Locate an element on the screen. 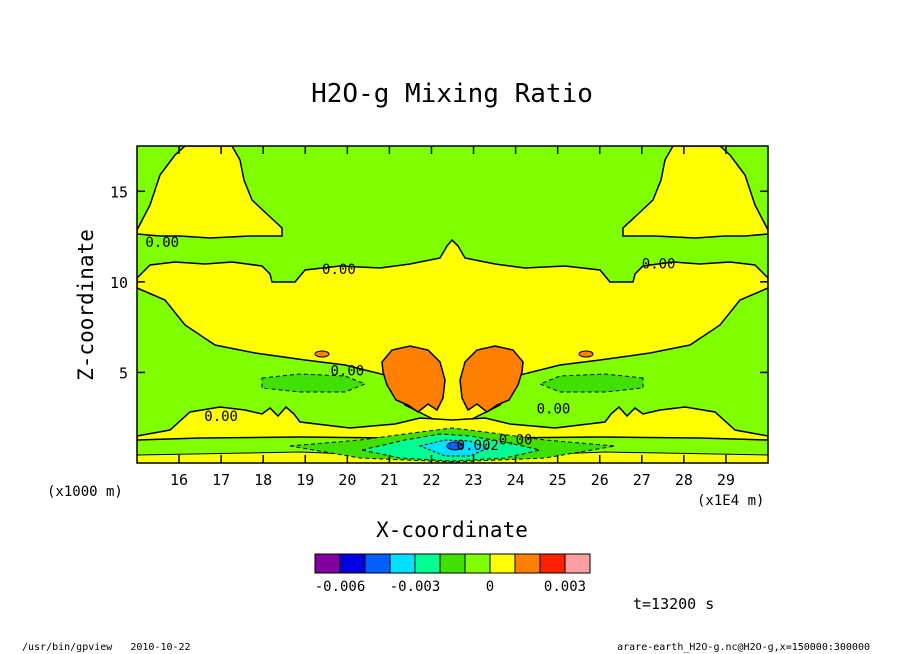 The width and height of the screenshot is (904, 654). left-plume-region is located at coordinates (413, 379).